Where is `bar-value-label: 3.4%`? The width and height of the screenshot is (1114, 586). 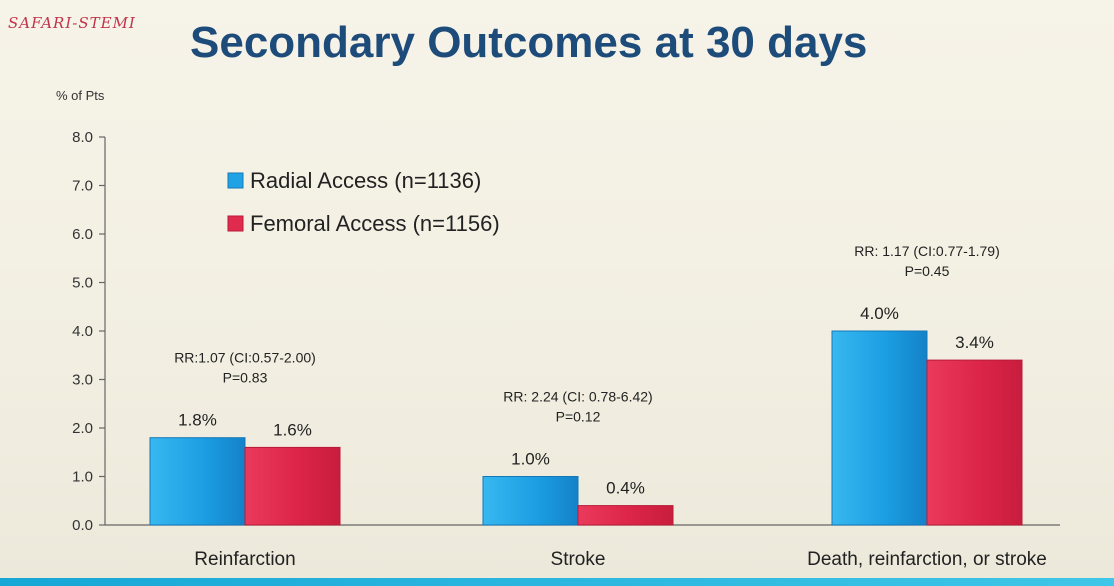 bar-value-label: 3.4% is located at coordinates (974, 342).